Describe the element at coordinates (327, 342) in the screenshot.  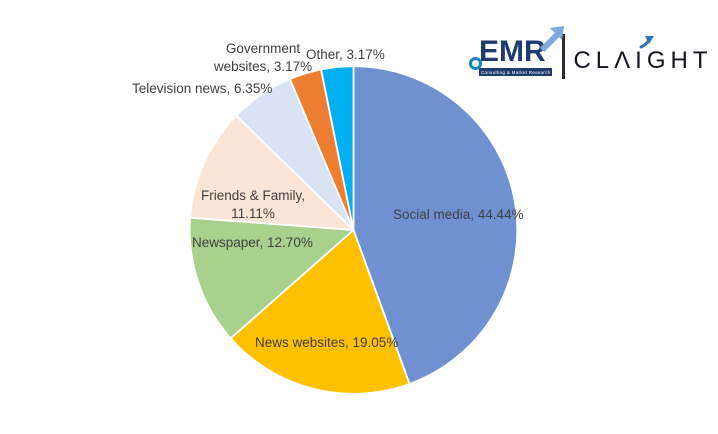
I see `slice-label-news-websites: News websites, 19.05%` at that location.